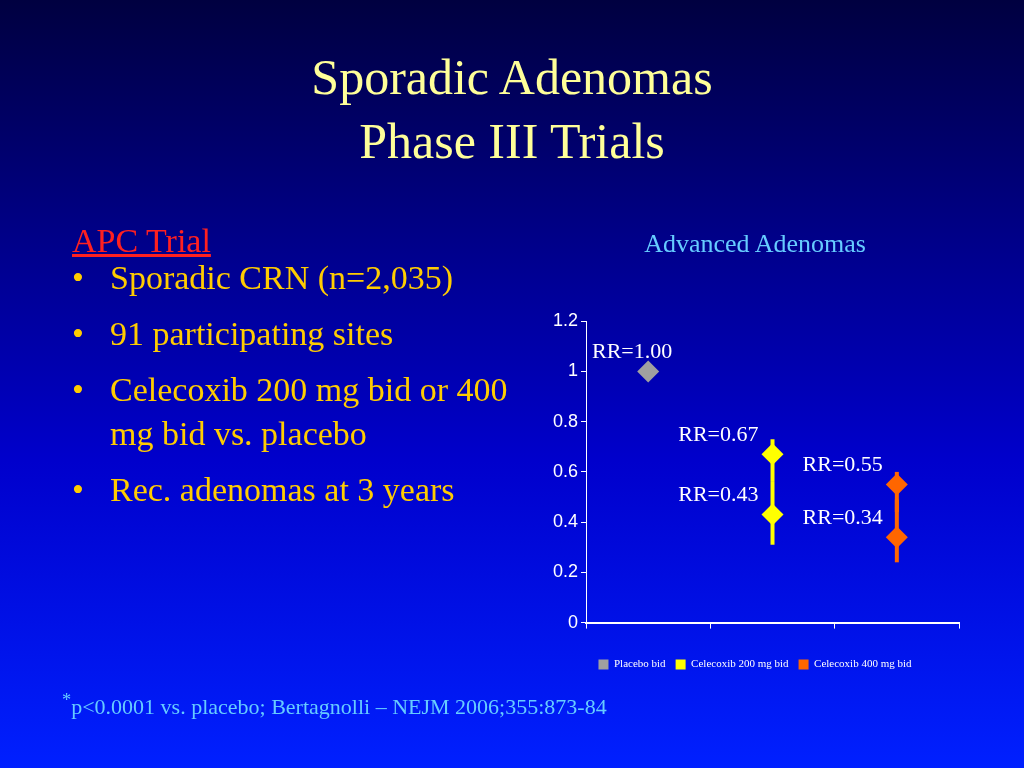 This screenshot has width=1024, height=768. What do you see at coordinates (141, 241) in the screenshot?
I see `text: APC Trial` at bounding box center [141, 241].